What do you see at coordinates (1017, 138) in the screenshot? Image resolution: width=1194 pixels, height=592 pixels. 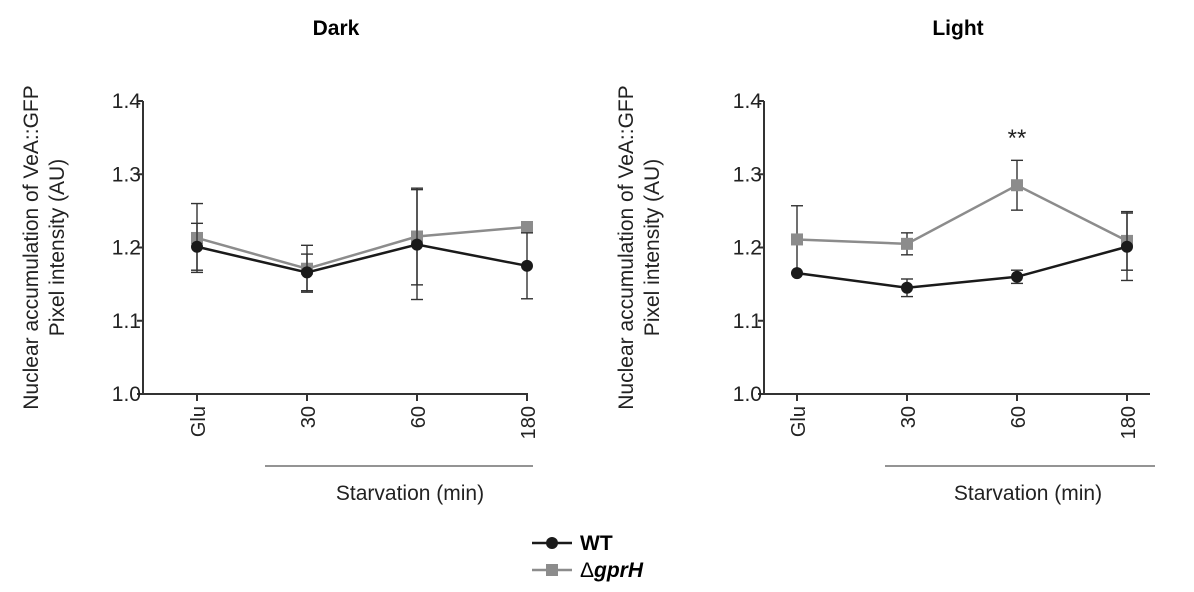 I see `significance-marker: **` at bounding box center [1017, 138].